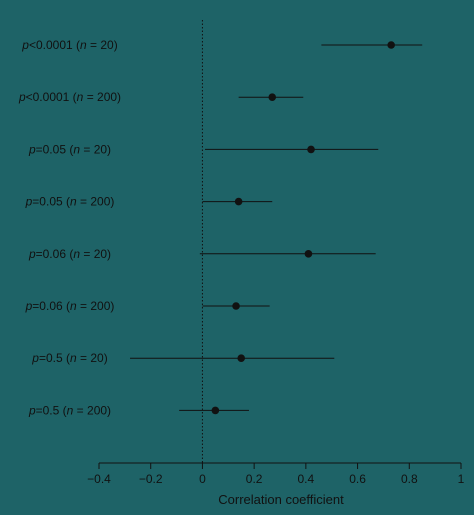  I want to click on row-label: p=0.06 (n = 20), so click(69, 254).